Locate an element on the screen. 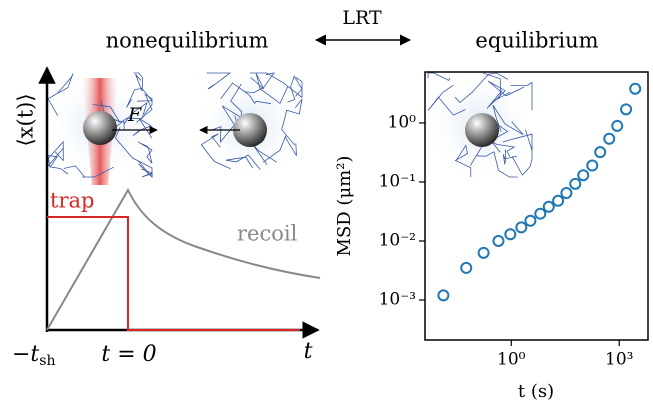 This screenshot has height=410, width=653. displacement-curve is located at coordinates (183, 259).